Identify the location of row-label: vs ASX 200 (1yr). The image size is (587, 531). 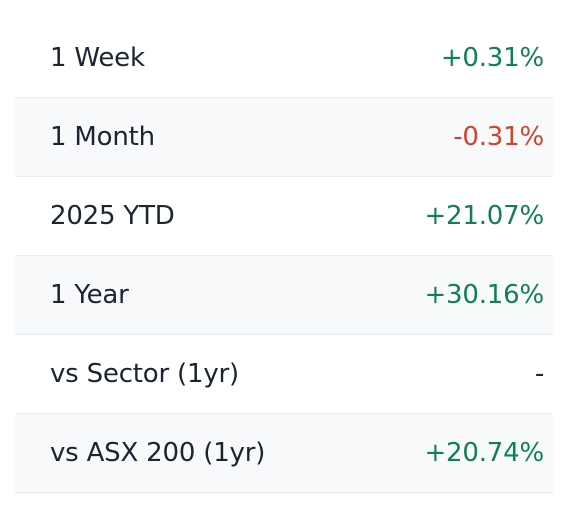
(158, 453).